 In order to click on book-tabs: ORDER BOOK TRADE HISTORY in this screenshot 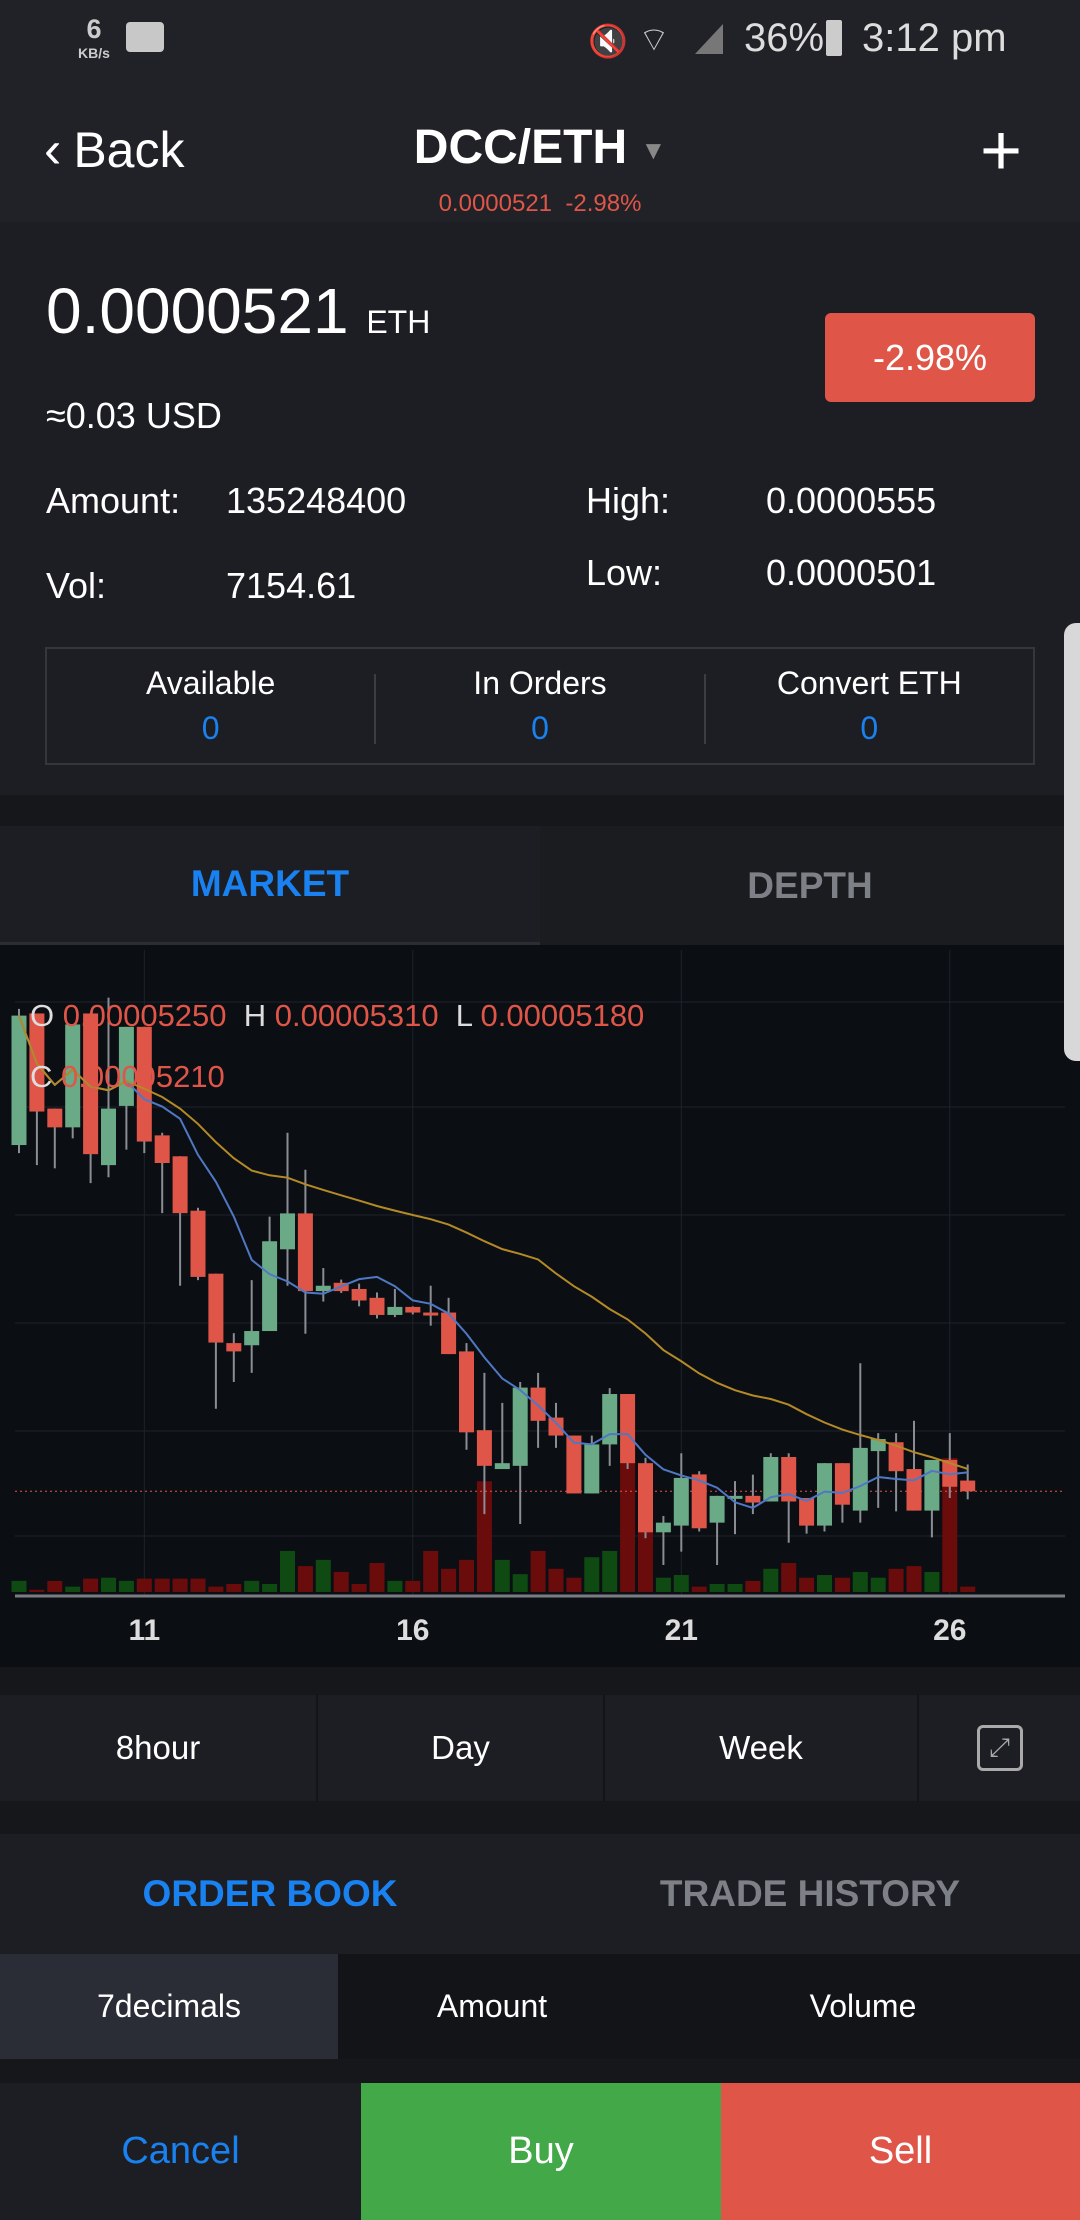, I will do `click(540, 1894)`.